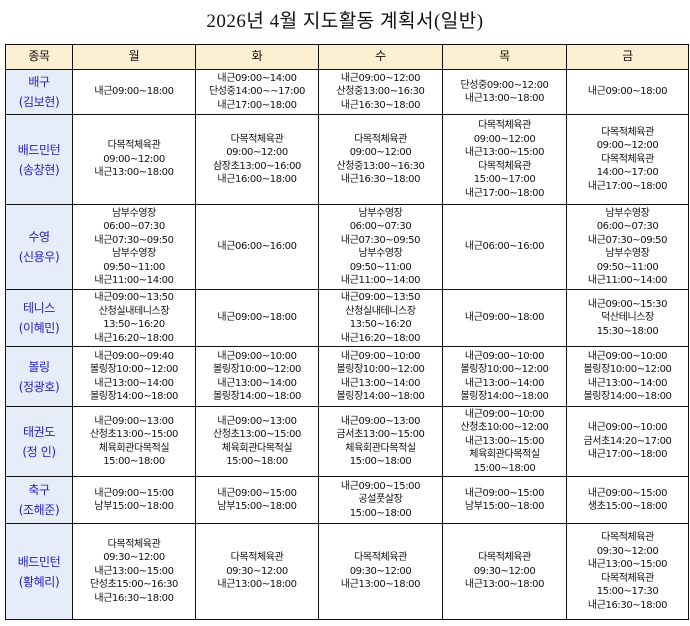 This screenshot has width=690, height=626. What do you see at coordinates (380, 152) in the screenshot?
I see `schedule-entry: 09:00~12:00` at bounding box center [380, 152].